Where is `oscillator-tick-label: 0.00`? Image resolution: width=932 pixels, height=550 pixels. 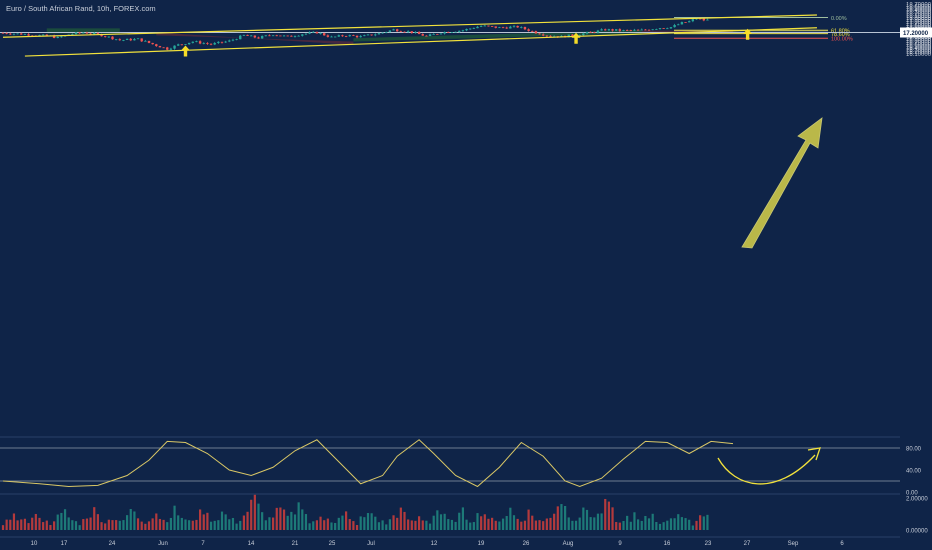 oscillator-tick-label: 0.00 is located at coordinates (912, 494).